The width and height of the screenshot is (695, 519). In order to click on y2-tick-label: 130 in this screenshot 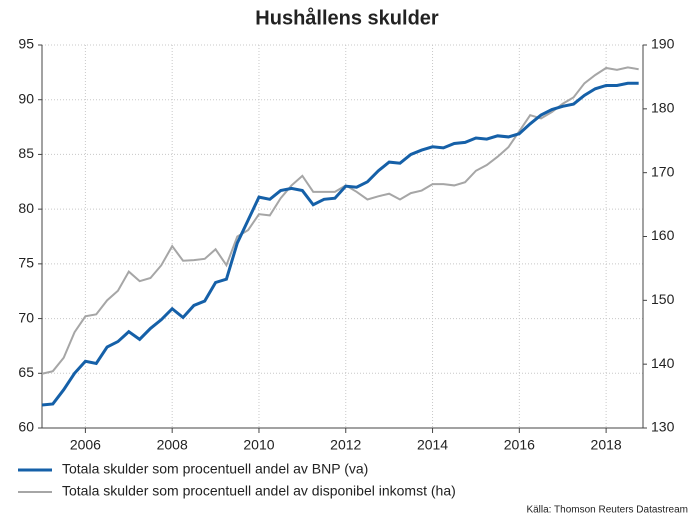, I will do `click(663, 427)`.